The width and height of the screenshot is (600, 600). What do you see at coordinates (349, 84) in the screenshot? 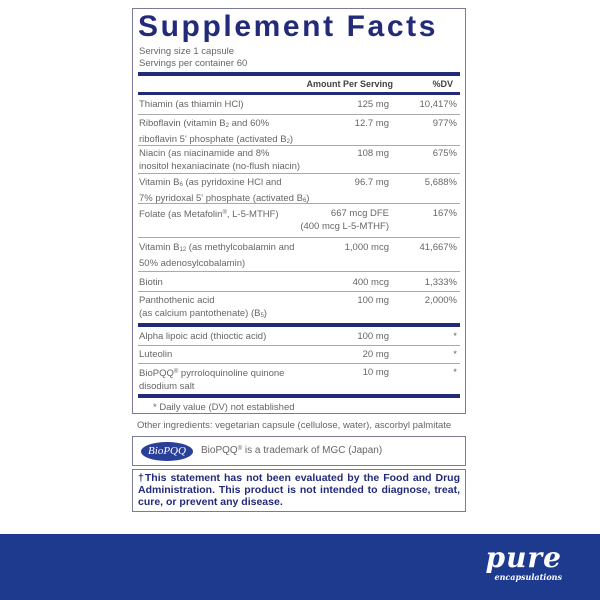
I see `amount-header: Amount Per Serving` at bounding box center [349, 84].